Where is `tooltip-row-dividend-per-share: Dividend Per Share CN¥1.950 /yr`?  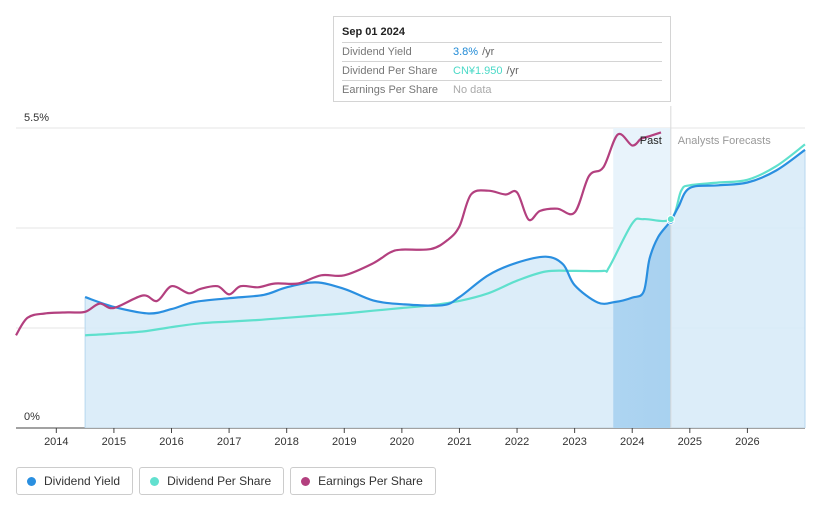
tooltip-row-dividend-per-share: Dividend Per Share CN¥1.950 /yr is located at coordinates (502, 71).